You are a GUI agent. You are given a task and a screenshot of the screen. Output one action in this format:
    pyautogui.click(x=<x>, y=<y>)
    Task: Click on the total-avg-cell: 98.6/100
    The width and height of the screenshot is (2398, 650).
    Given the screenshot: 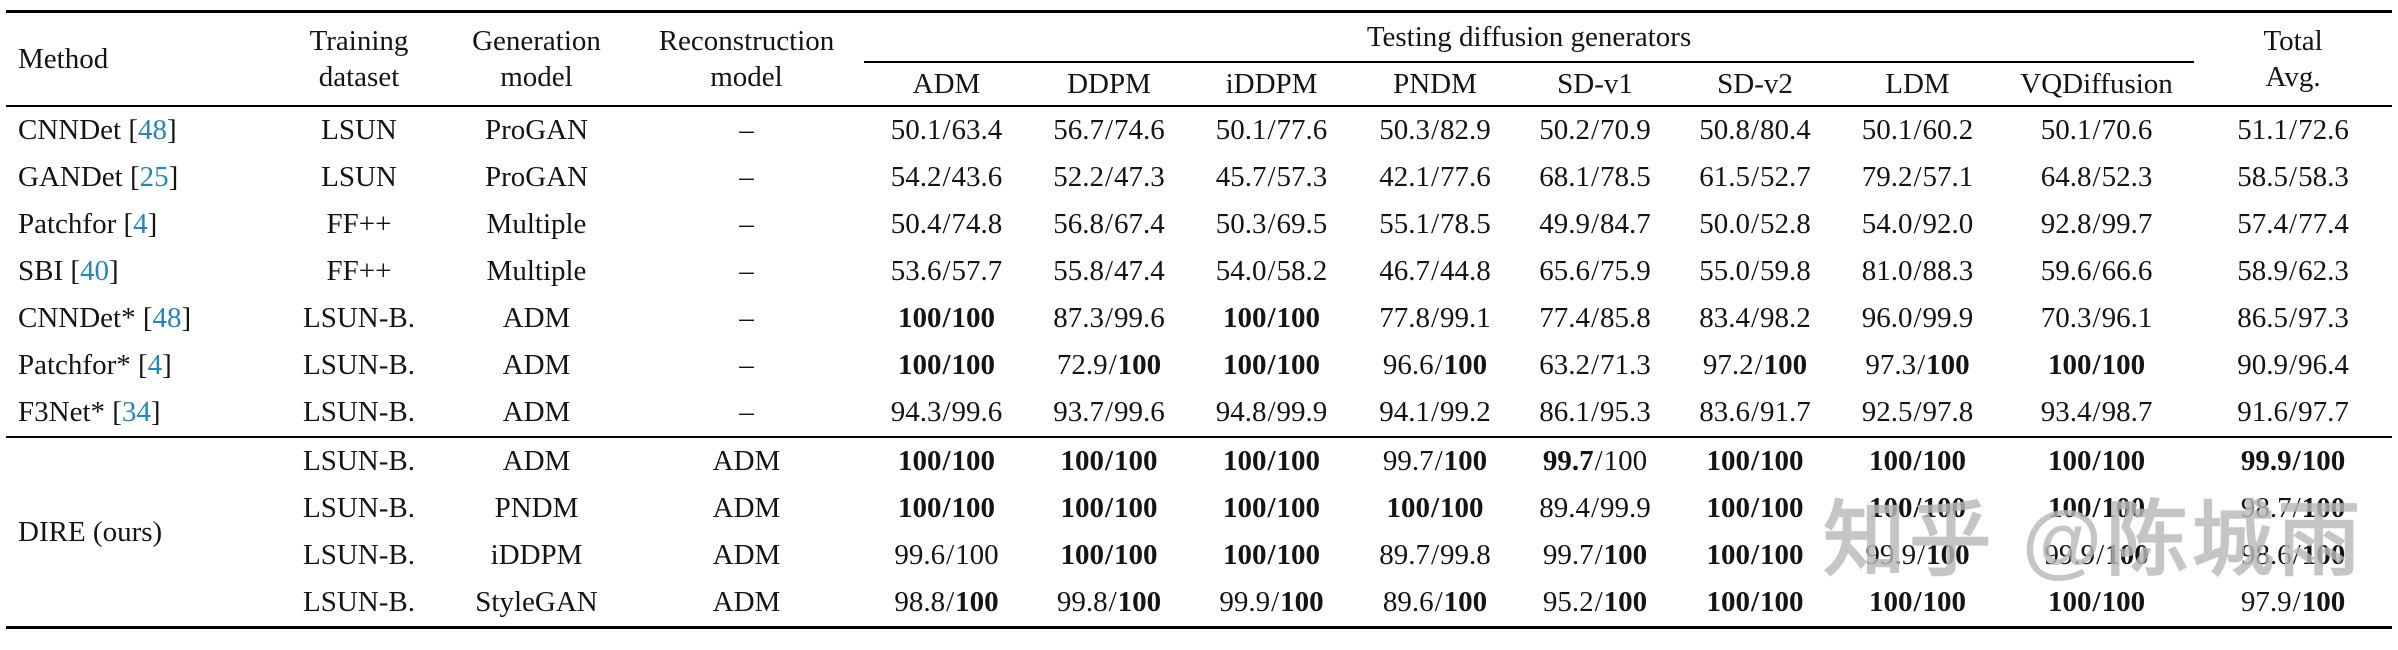 What is the action you would take?
    pyautogui.click(x=2293, y=555)
    